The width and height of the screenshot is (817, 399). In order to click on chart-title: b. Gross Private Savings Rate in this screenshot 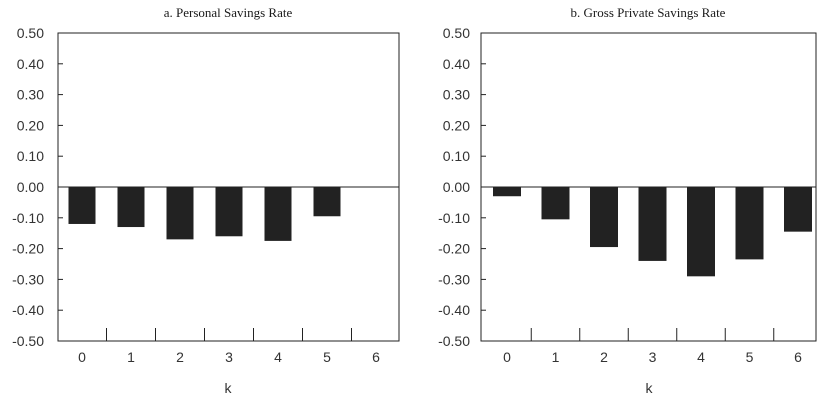, I will do `click(648, 12)`.